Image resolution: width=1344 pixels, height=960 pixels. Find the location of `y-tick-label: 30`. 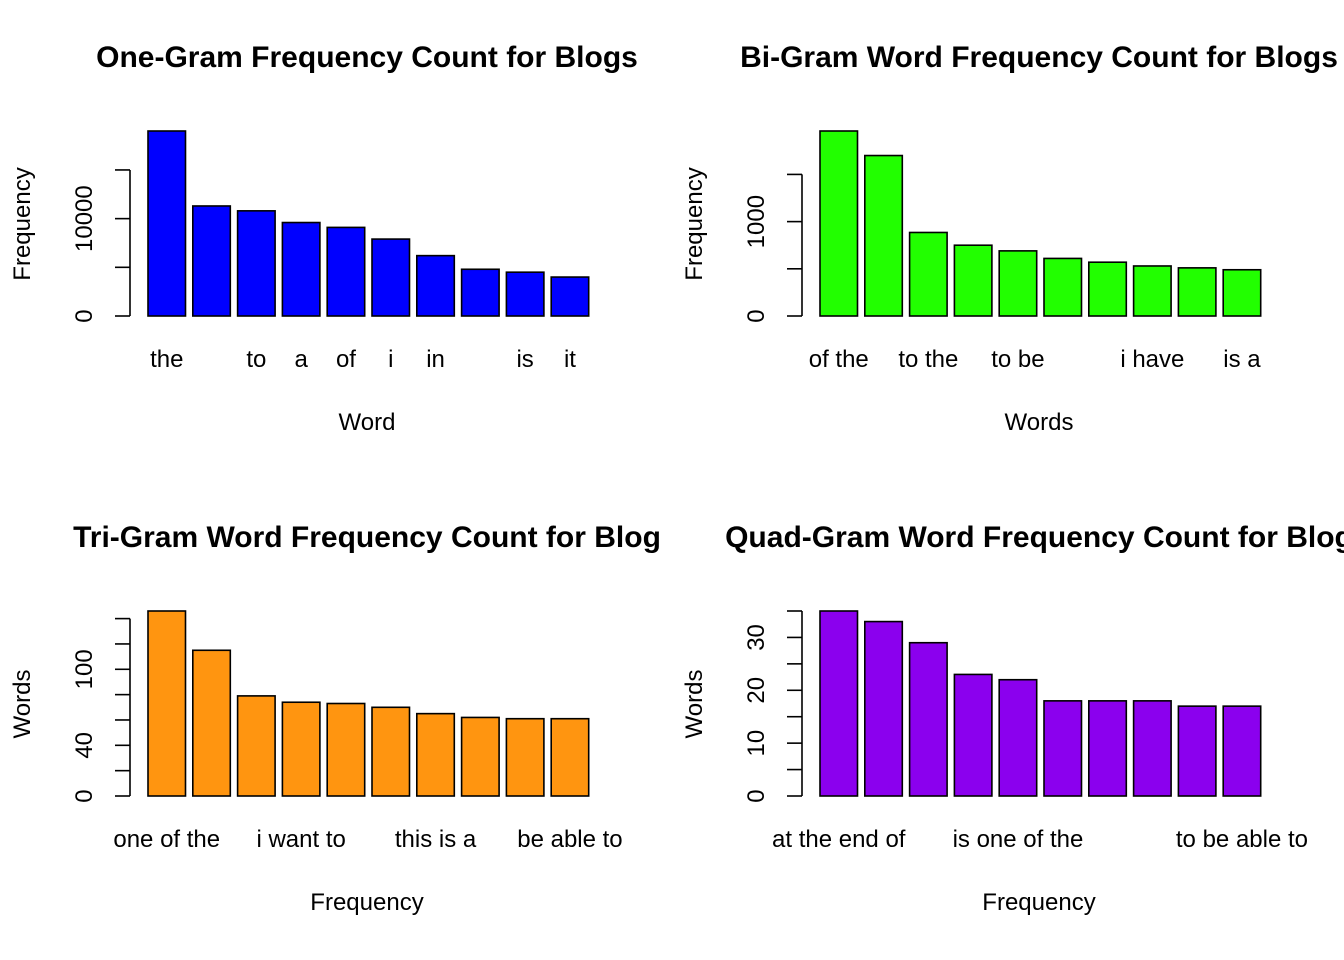

y-tick-label: 30 is located at coordinates (756, 637).